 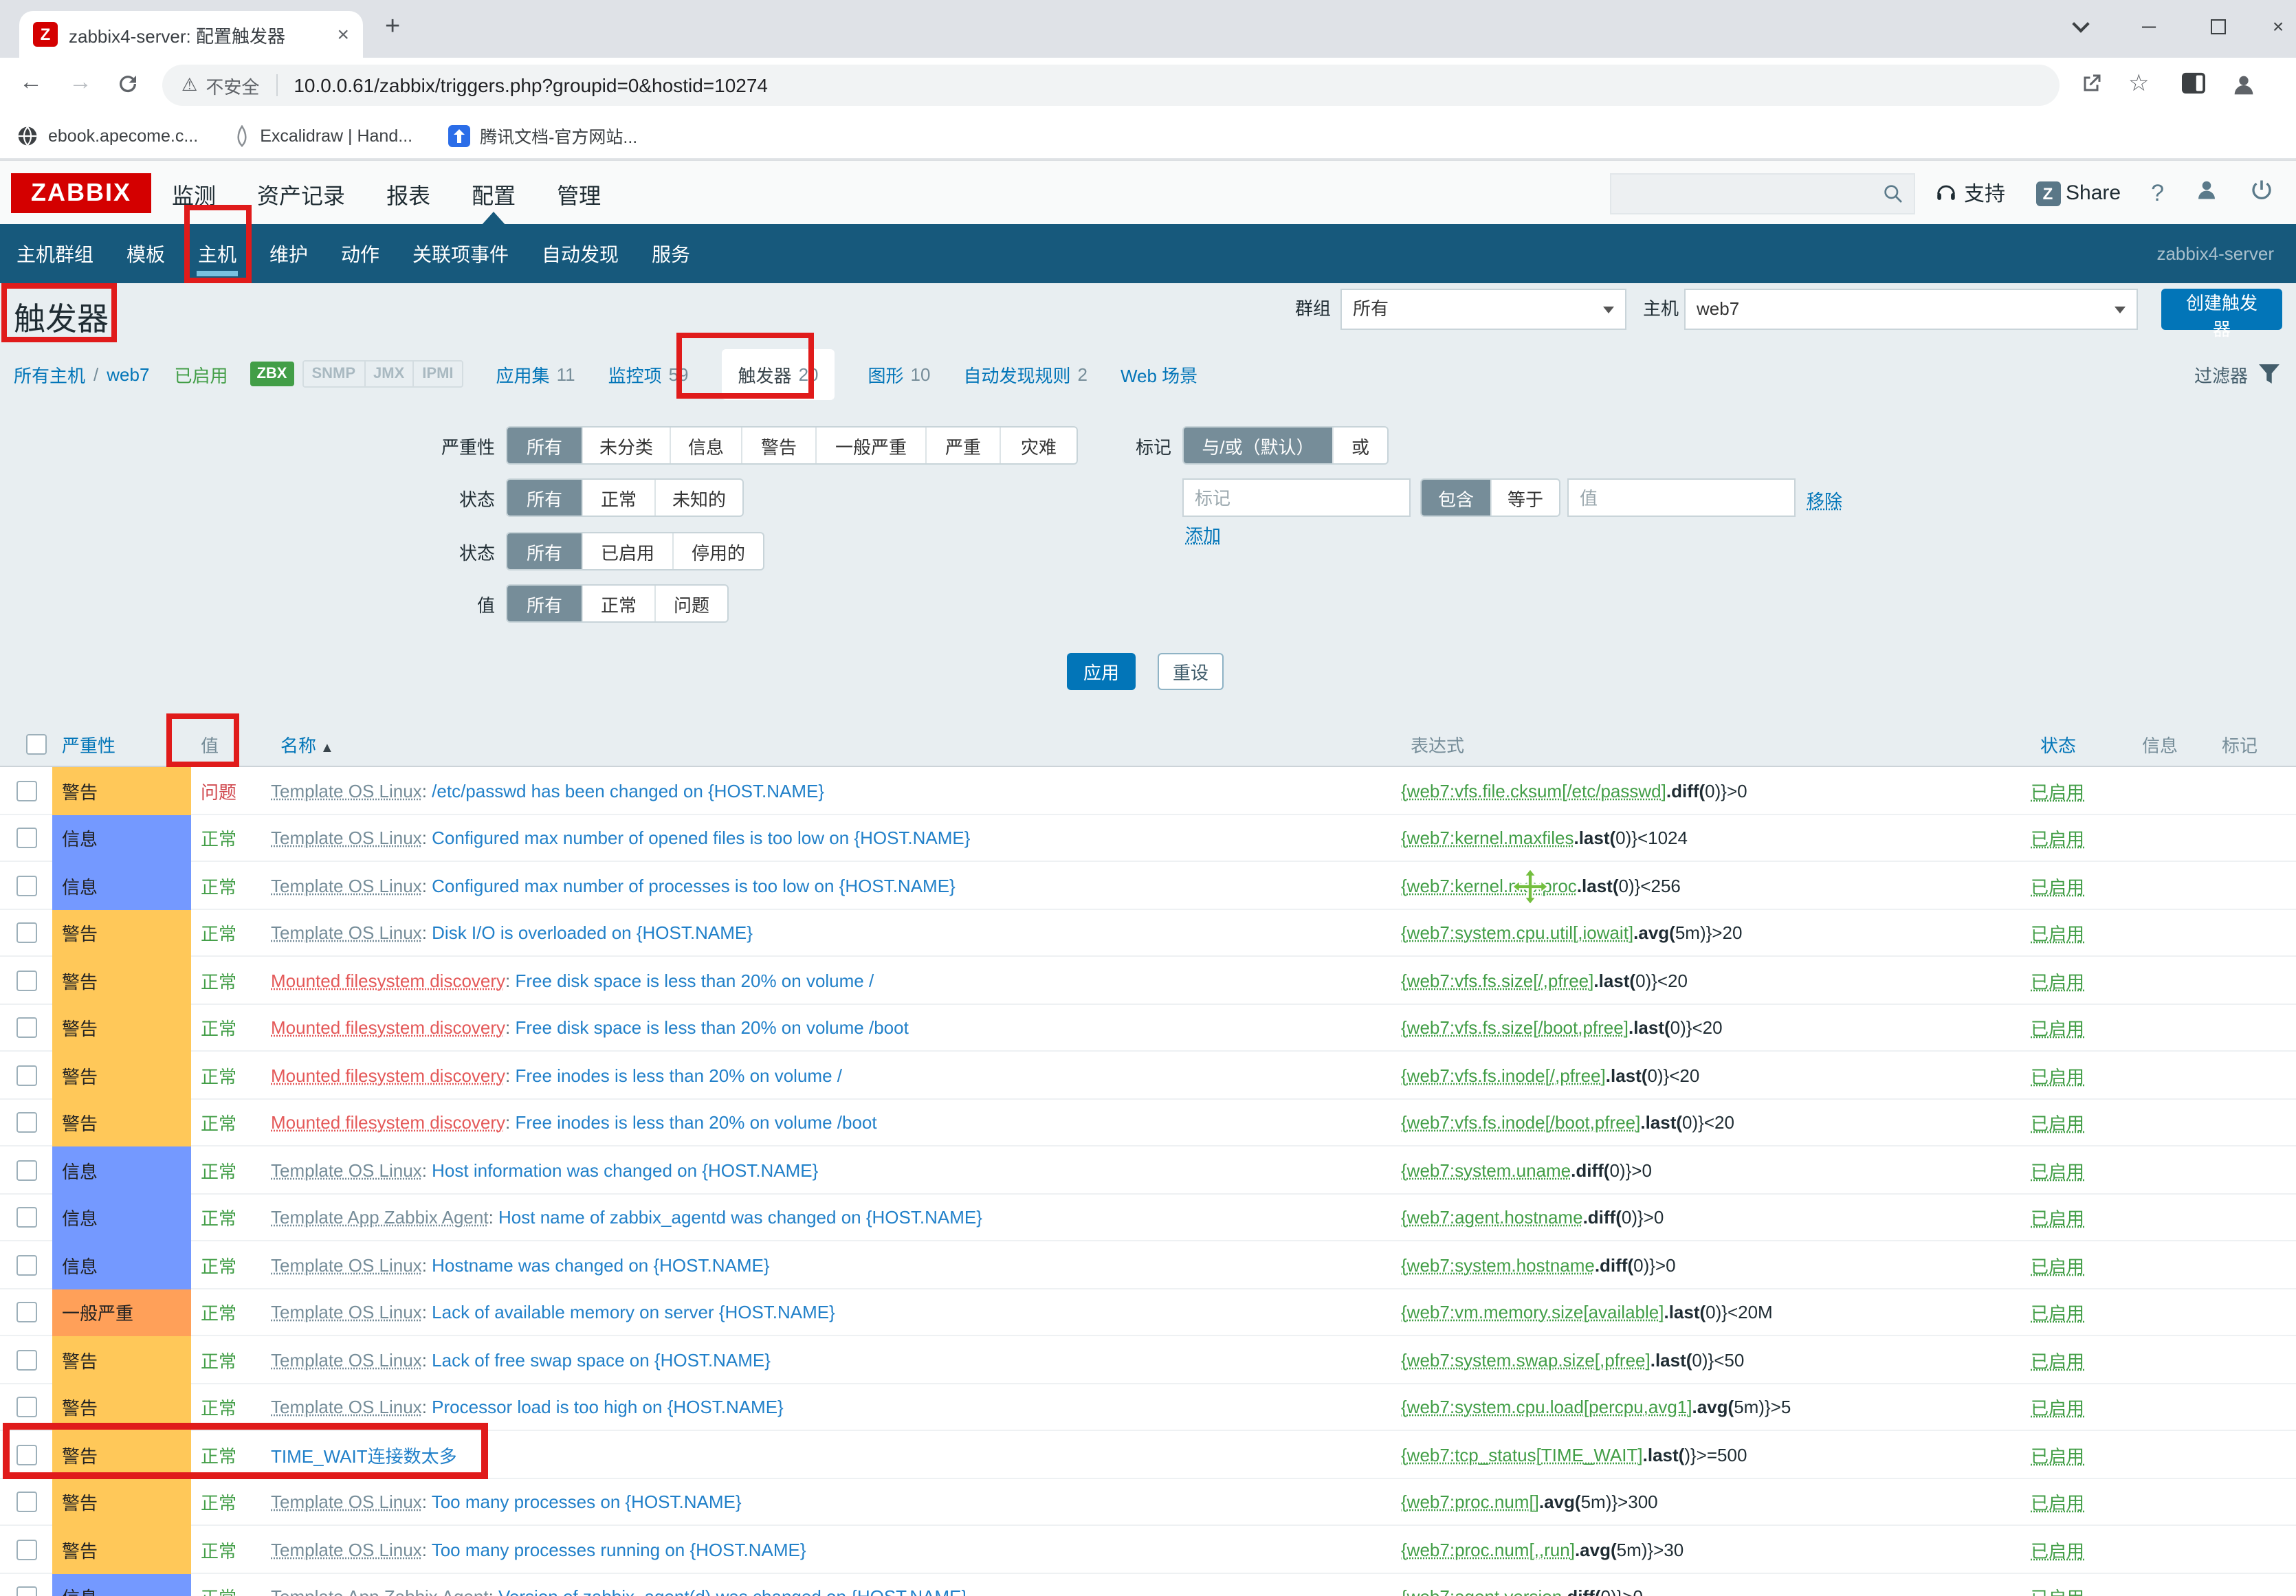 What do you see at coordinates (1489, 885) in the screenshot?
I see `expression-item-link: {web7:kernel.maxproc` at bounding box center [1489, 885].